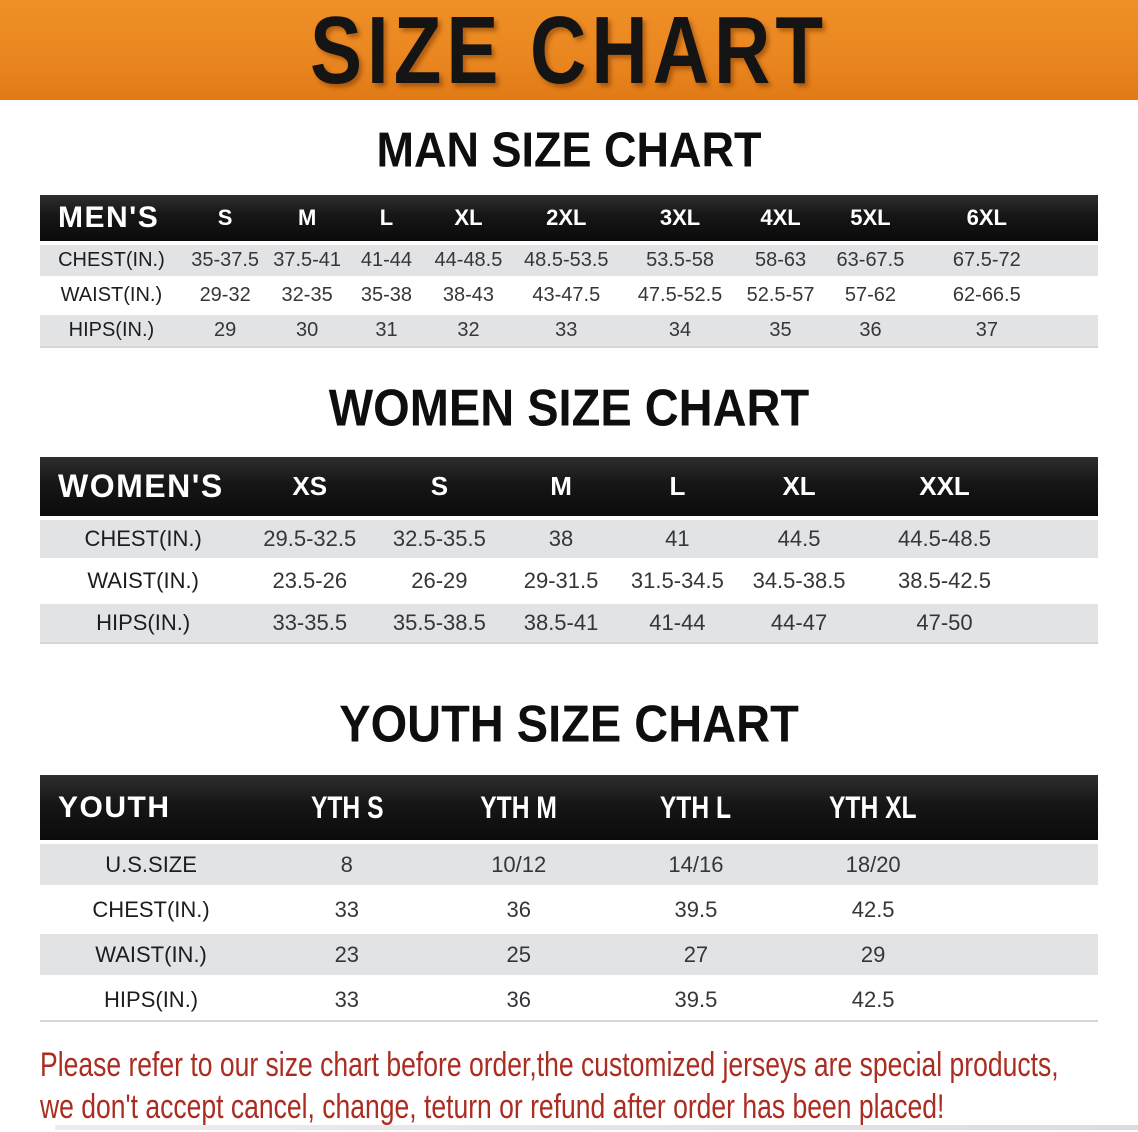 The image size is (1138, 1132). What do you see at coordinates (347, 954) in the screenshot?
I see `size-value: 23` at bounding box center [347, 954].